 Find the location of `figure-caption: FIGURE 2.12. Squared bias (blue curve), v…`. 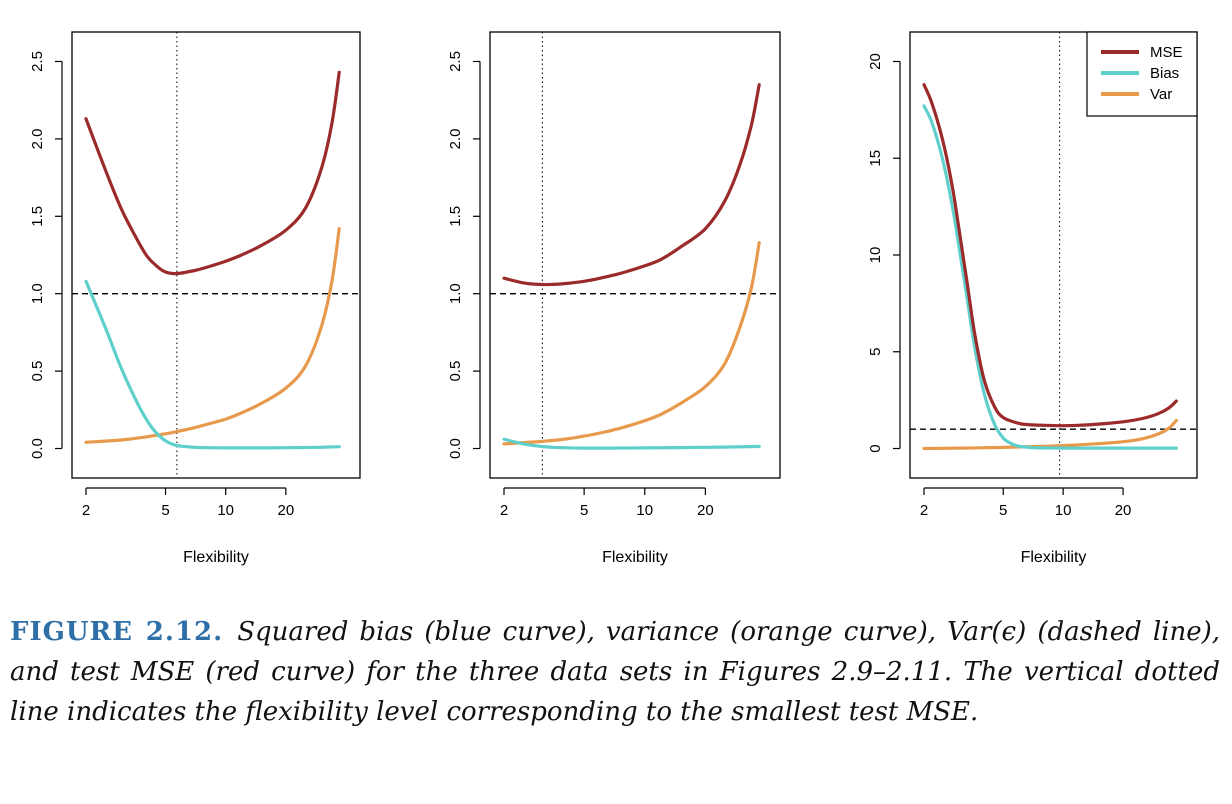

figure-caption: FIGURE 2.12. Squared bias (blue curve), v… is located at coordinates (615, 672).